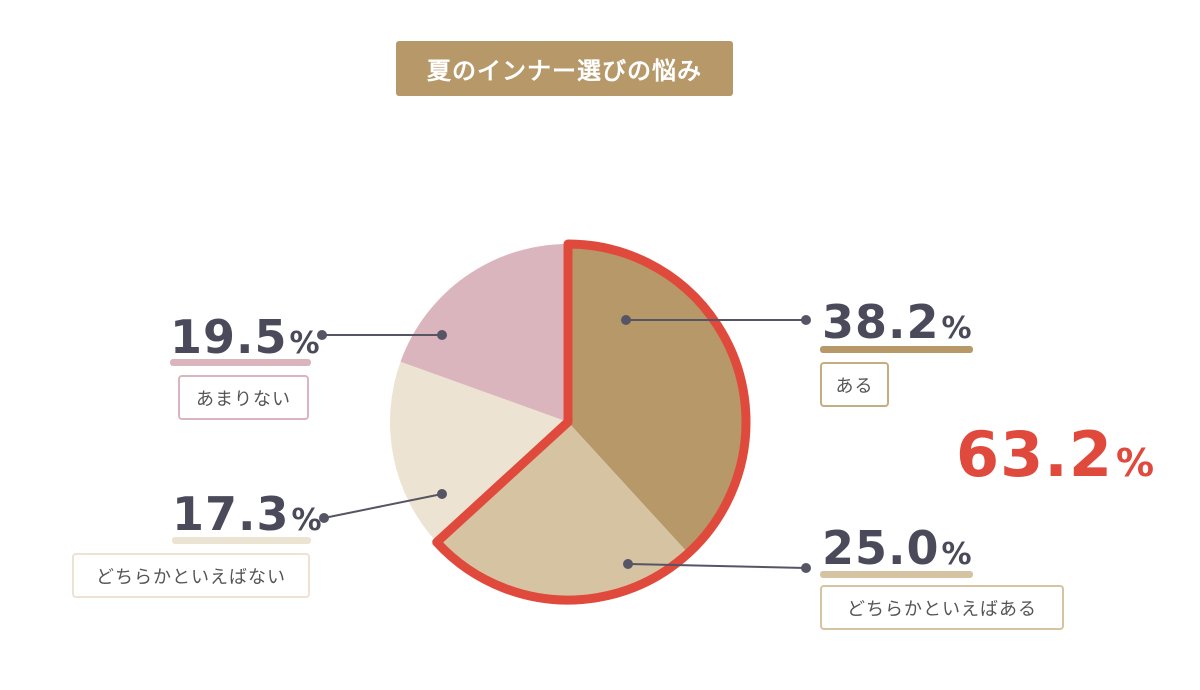  What do you see at coordinates (881, 548) in the screenshot?
I see `slice-value-dochiraka-aru-number: 25.0` at bounding box center [881, 548].